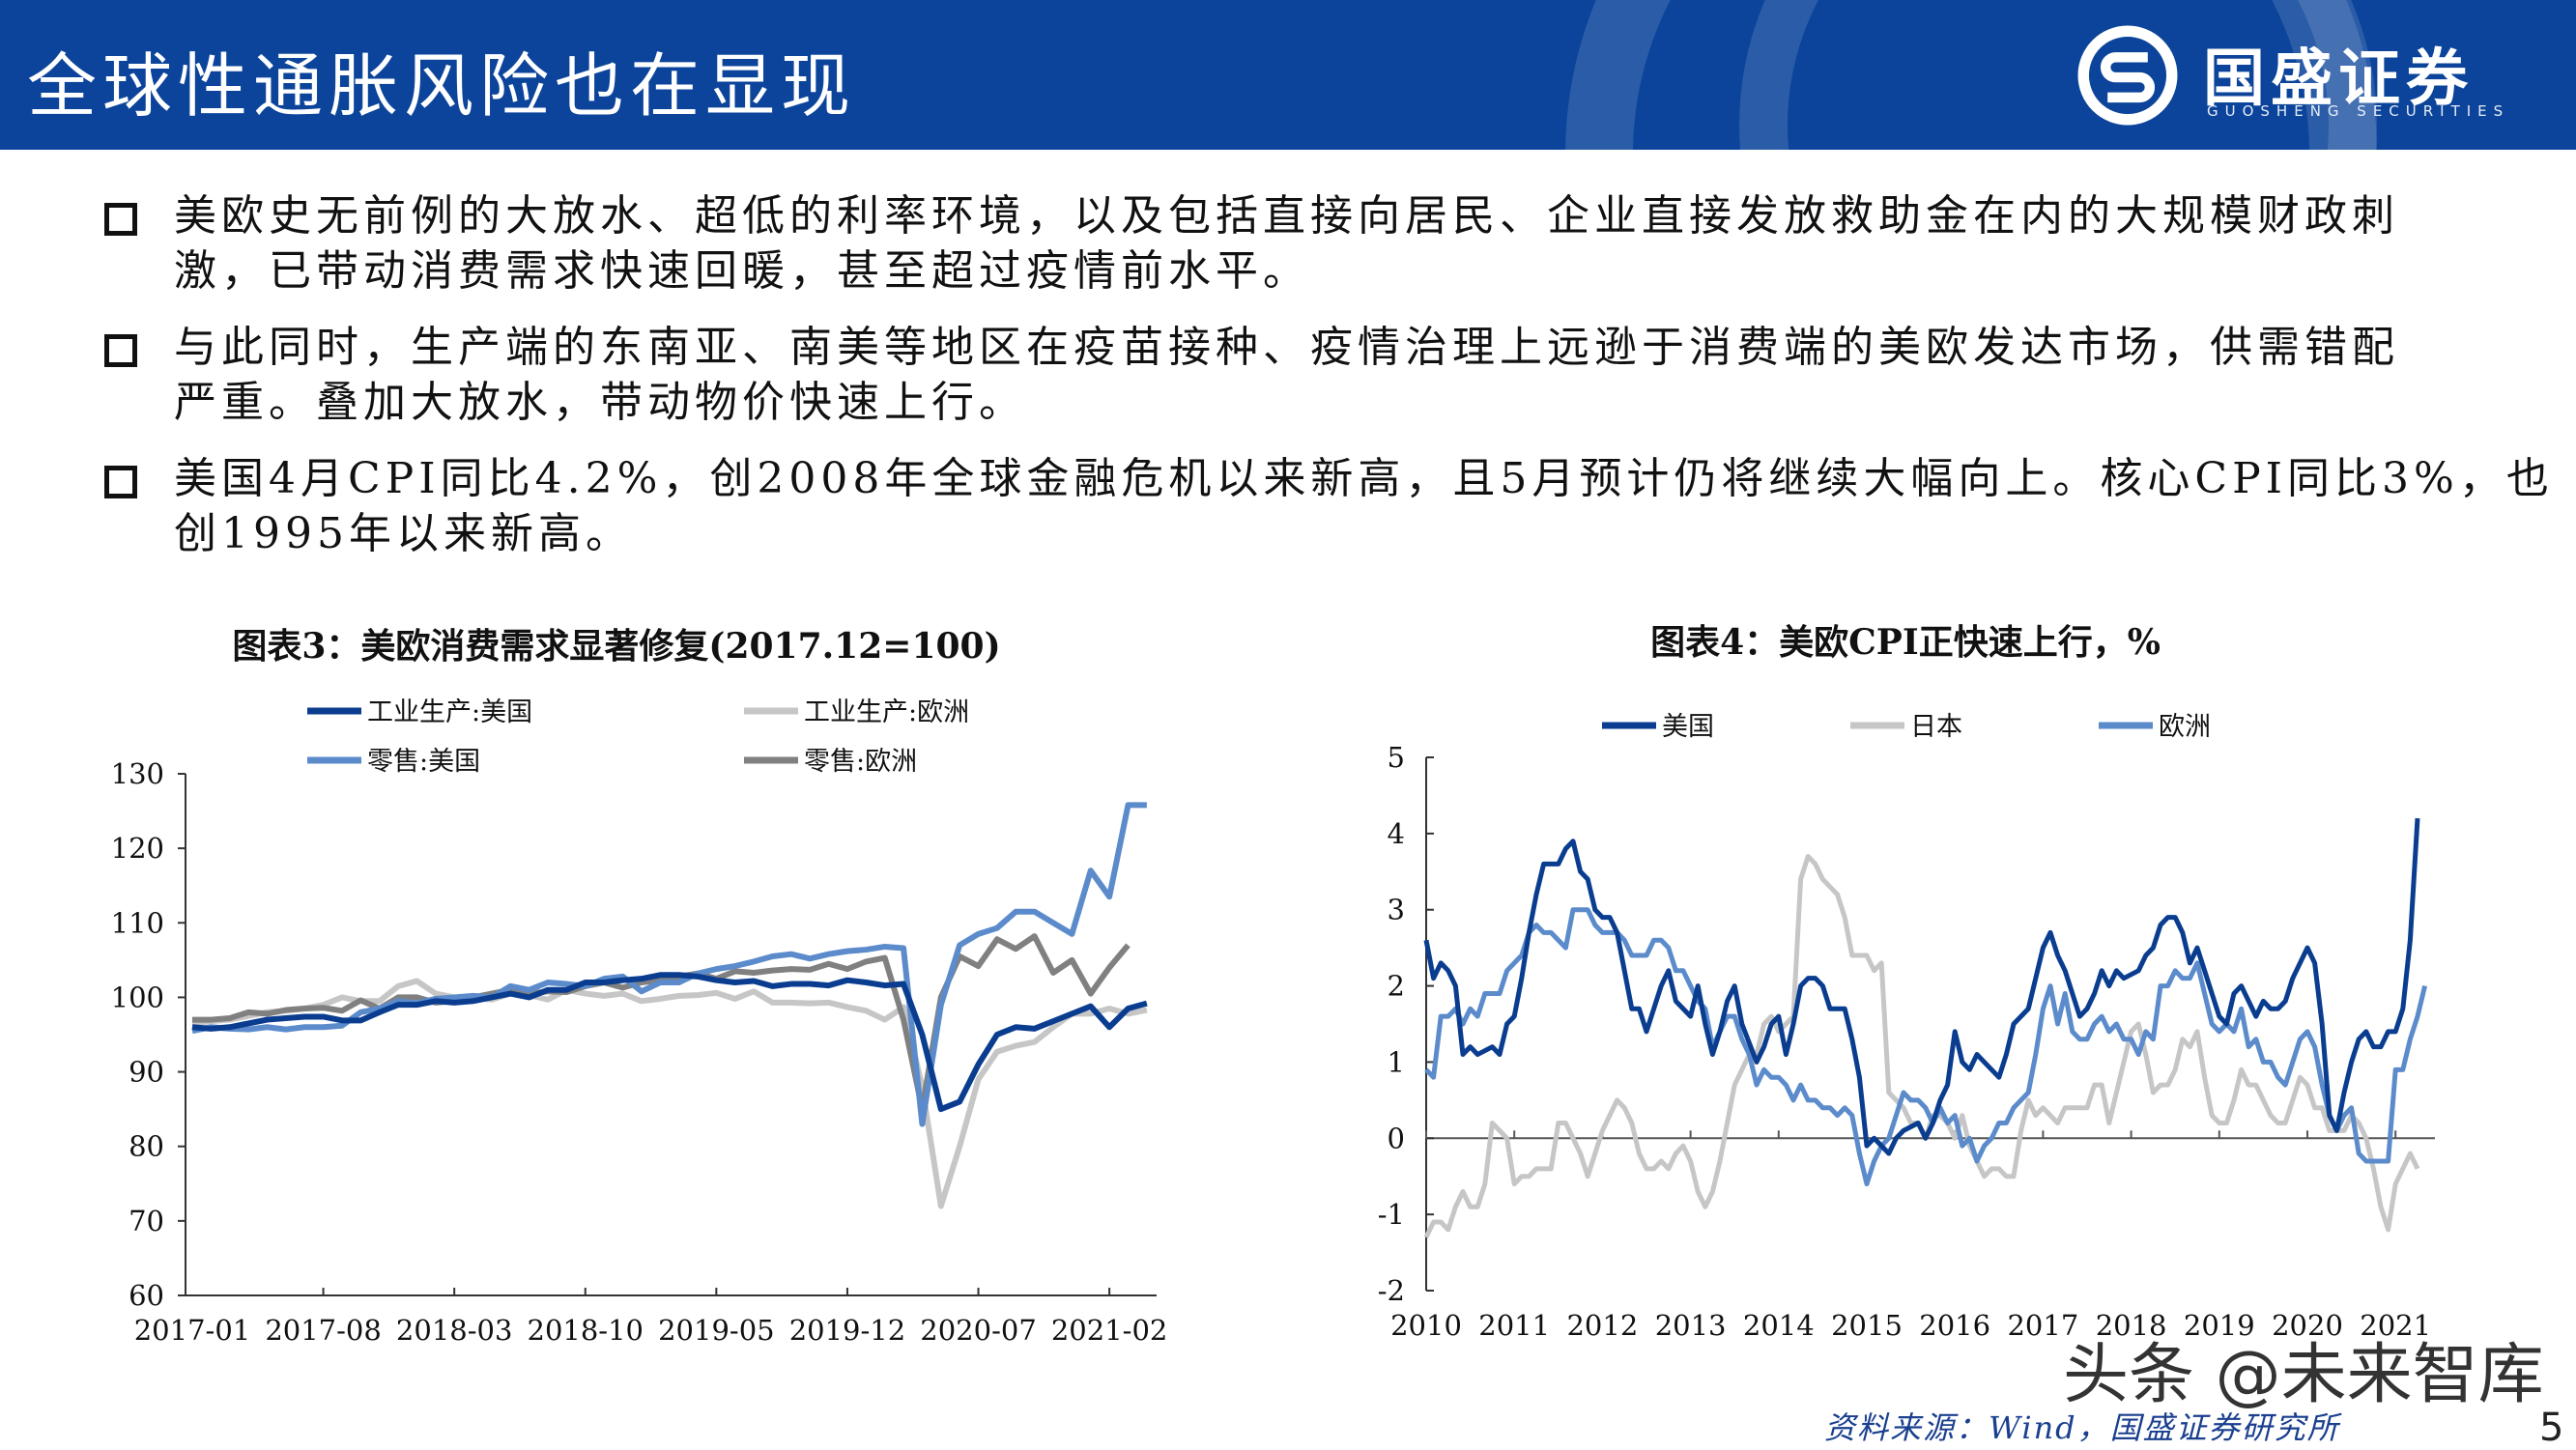  Describe the element at coordinates (138, 849) in the screenshot. I see `chart3-y-tick-label: 120` at that location.